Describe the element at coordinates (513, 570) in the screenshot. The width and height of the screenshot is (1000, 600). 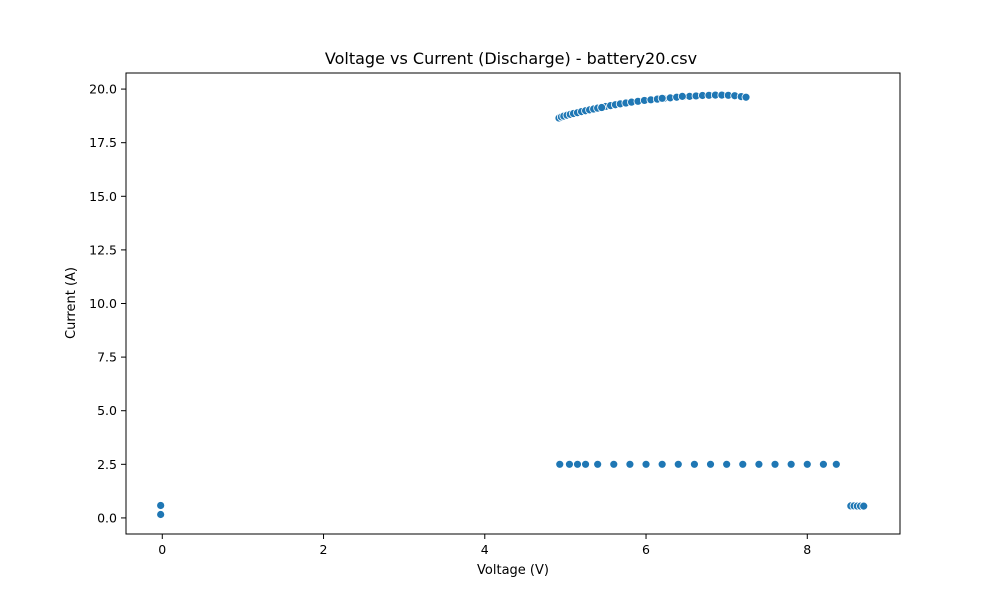
I see `x-axis-label: Voltage (V)` at that location.